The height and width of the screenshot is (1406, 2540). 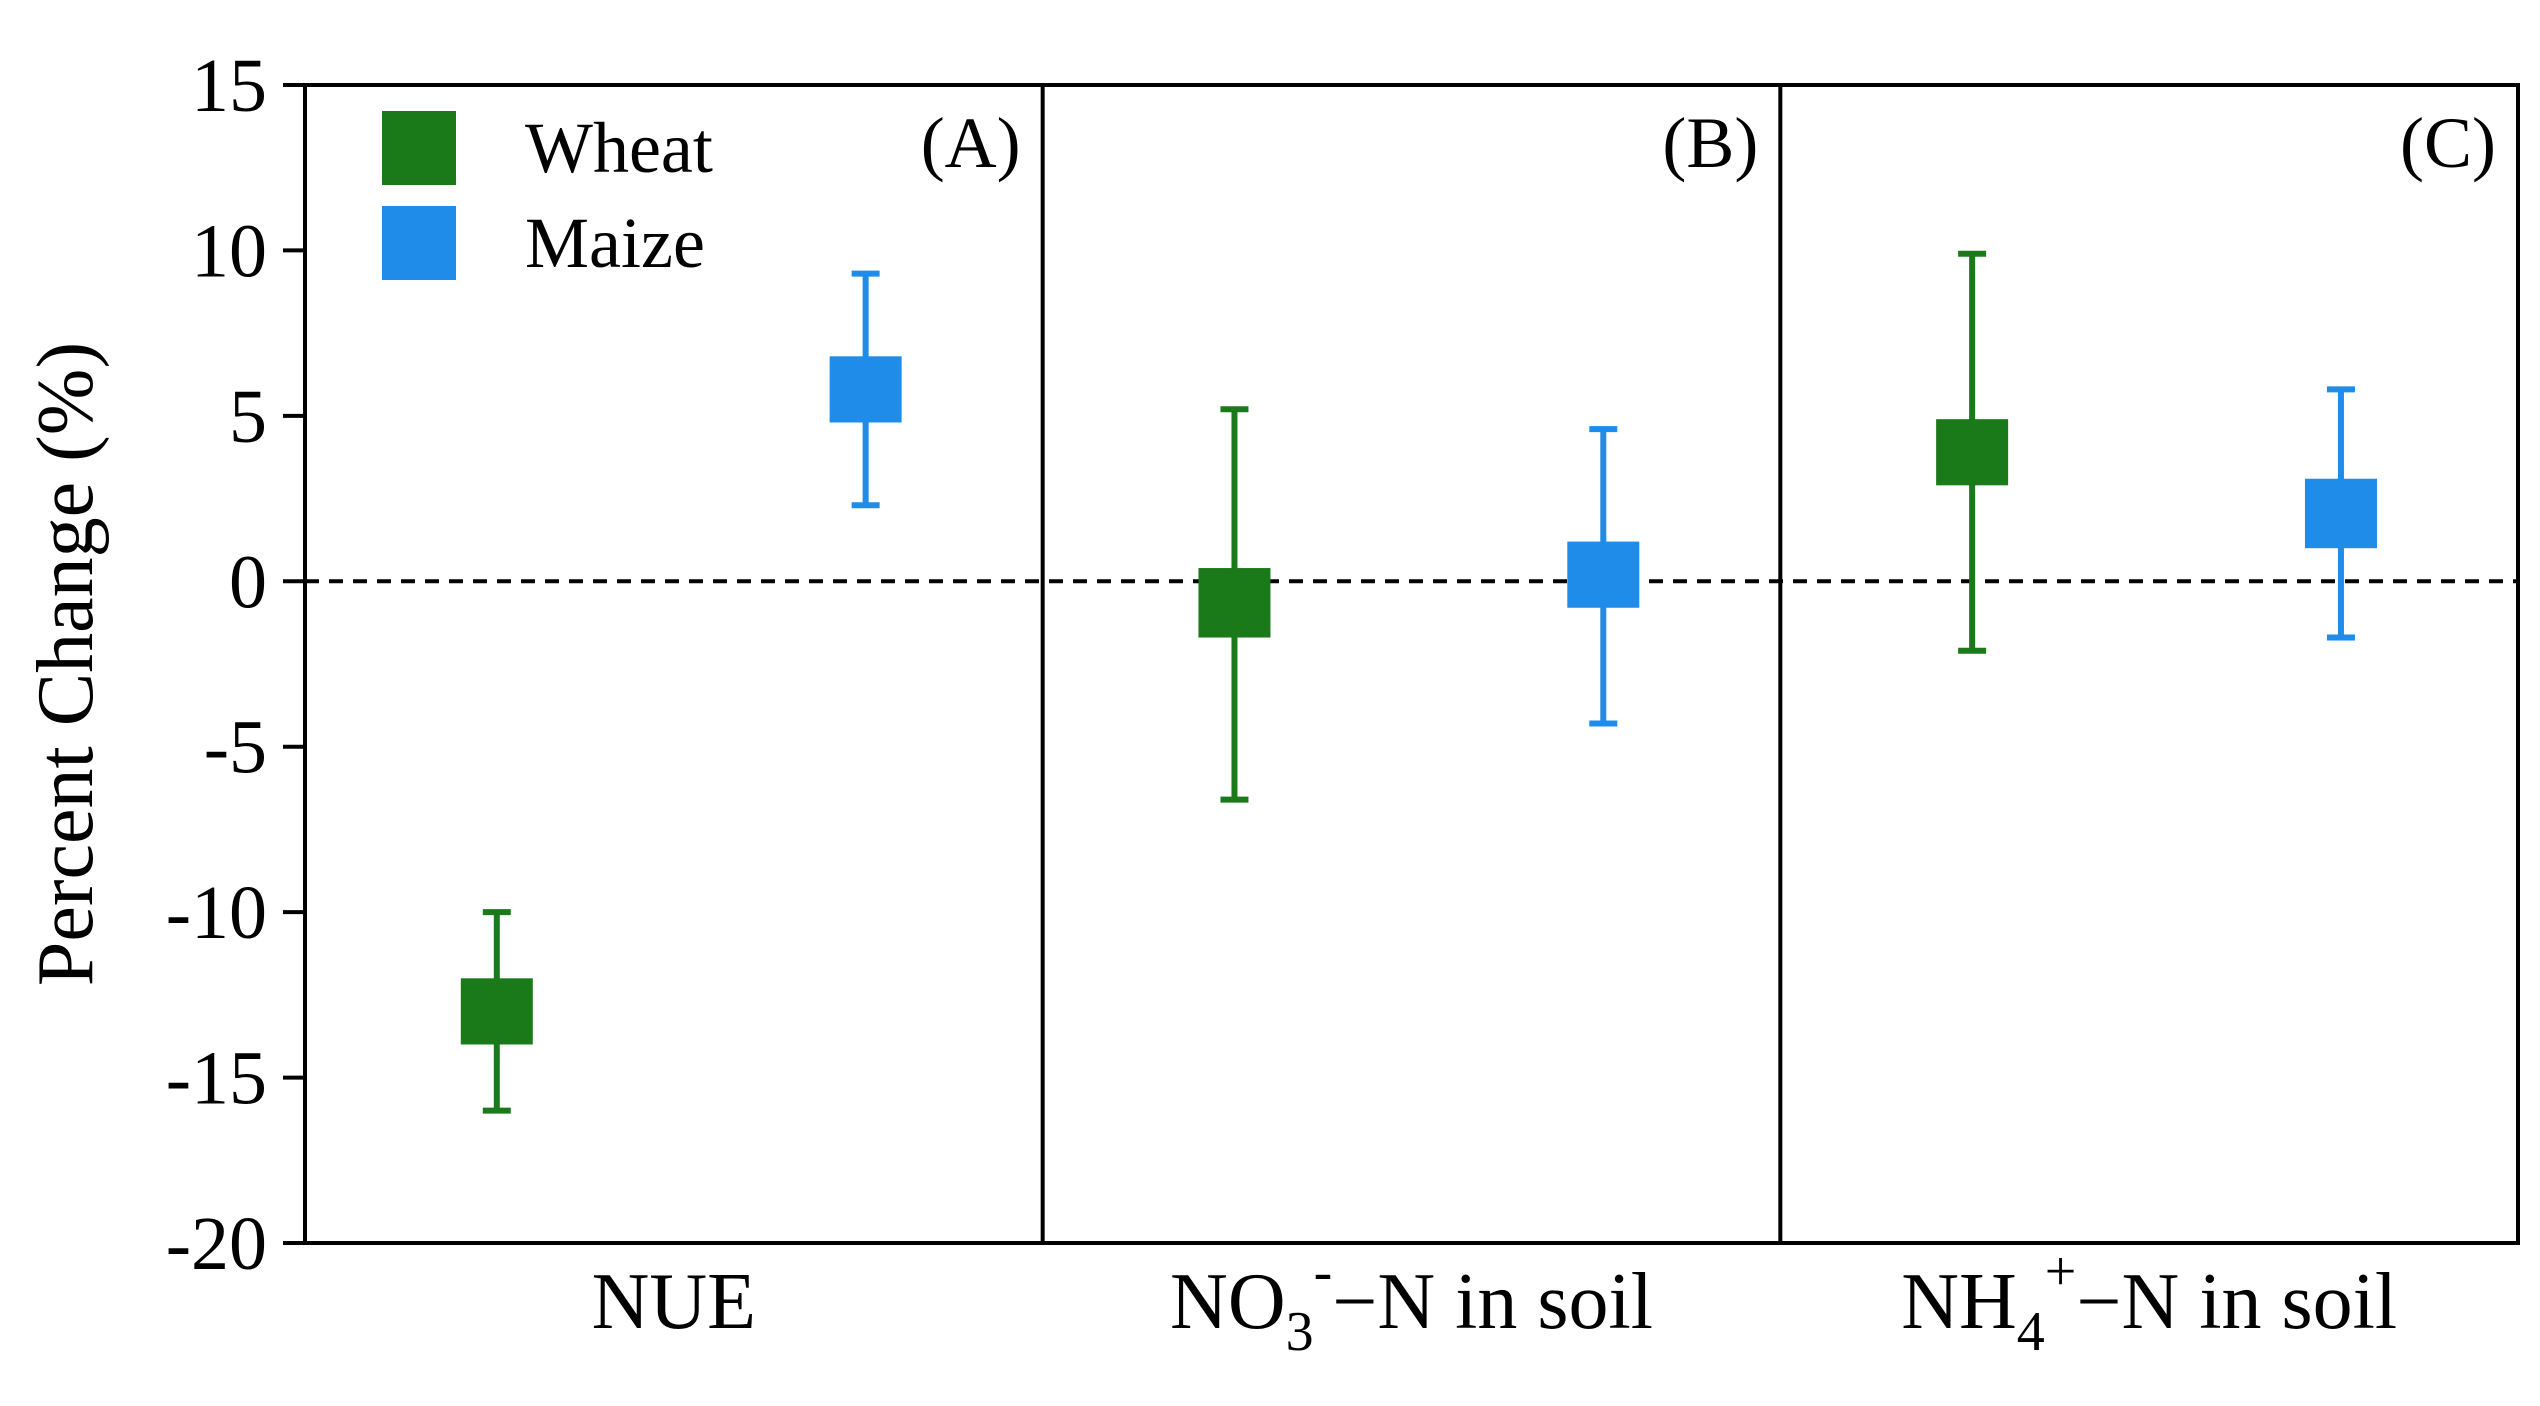 What do you see at coordinates (615, 243) in the screenshot?
I see `legend-label-maize: Maize` at bounding box center [615, 243].